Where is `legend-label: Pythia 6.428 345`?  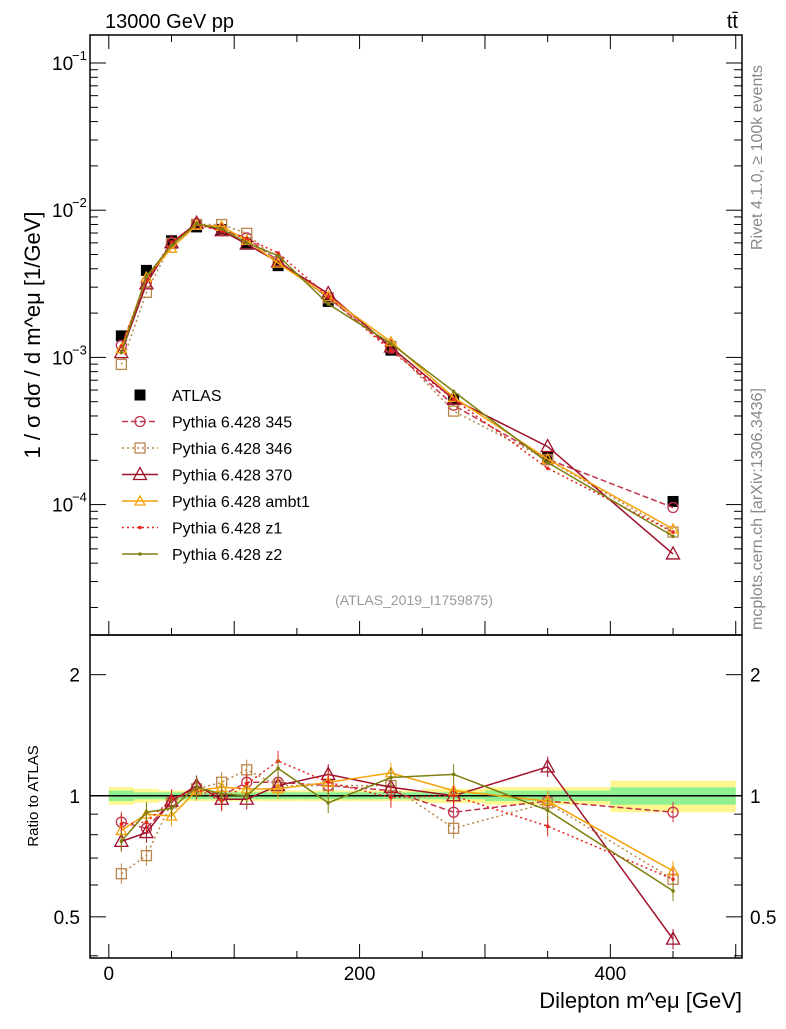
legend-label: Pythia 6.428 345 is located at coordinates (232, 423).